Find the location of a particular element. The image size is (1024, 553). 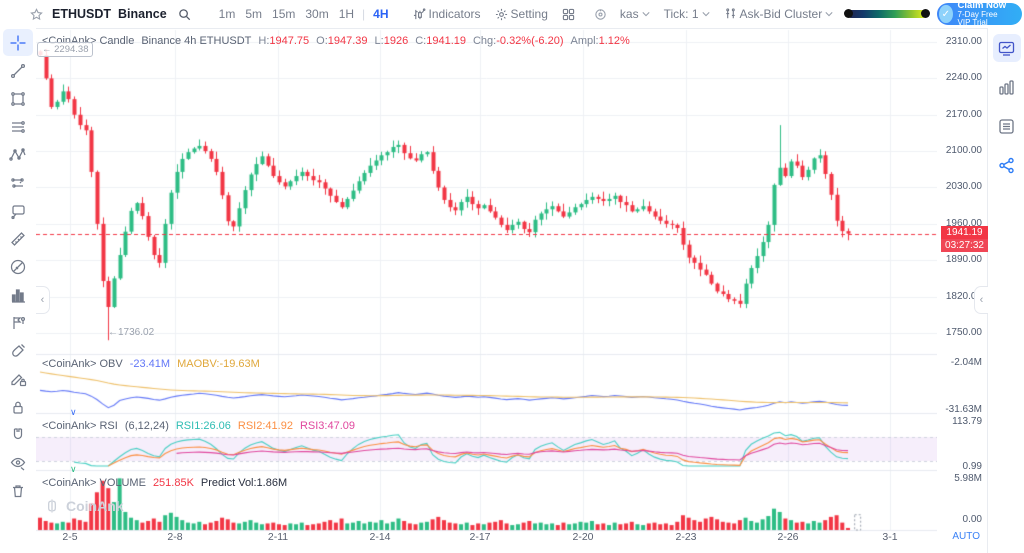

right-panel-collapse-handle: ‹ is located at coordinates (981, 300).